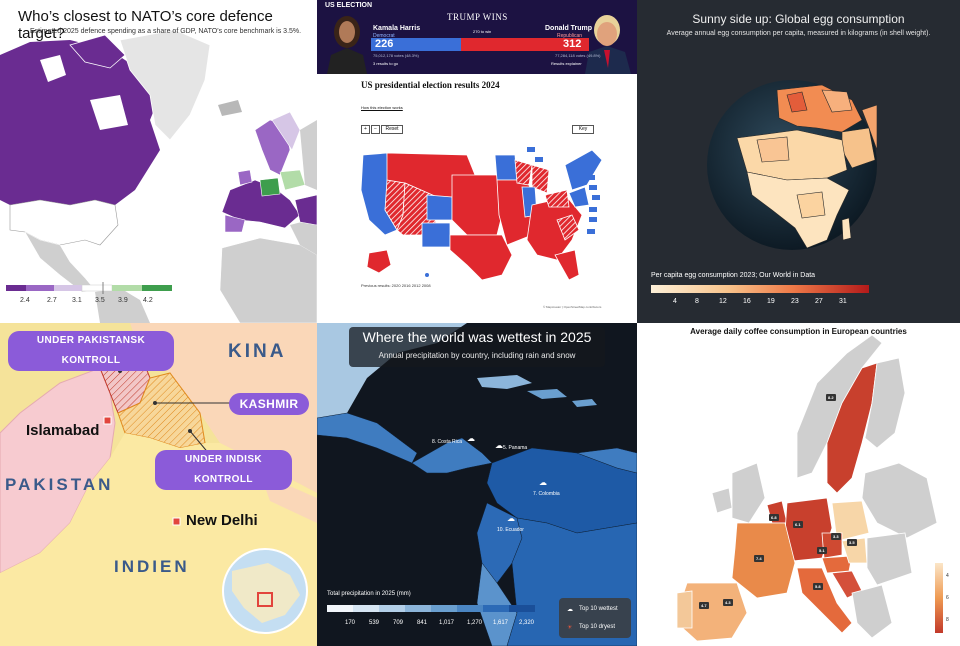 This screenshot has width=960, height=646. What do you see at coordinates (527, 623) in the screenshot?
I see `rain-legend-tick: 2,320` at bounding box center [527, 623].